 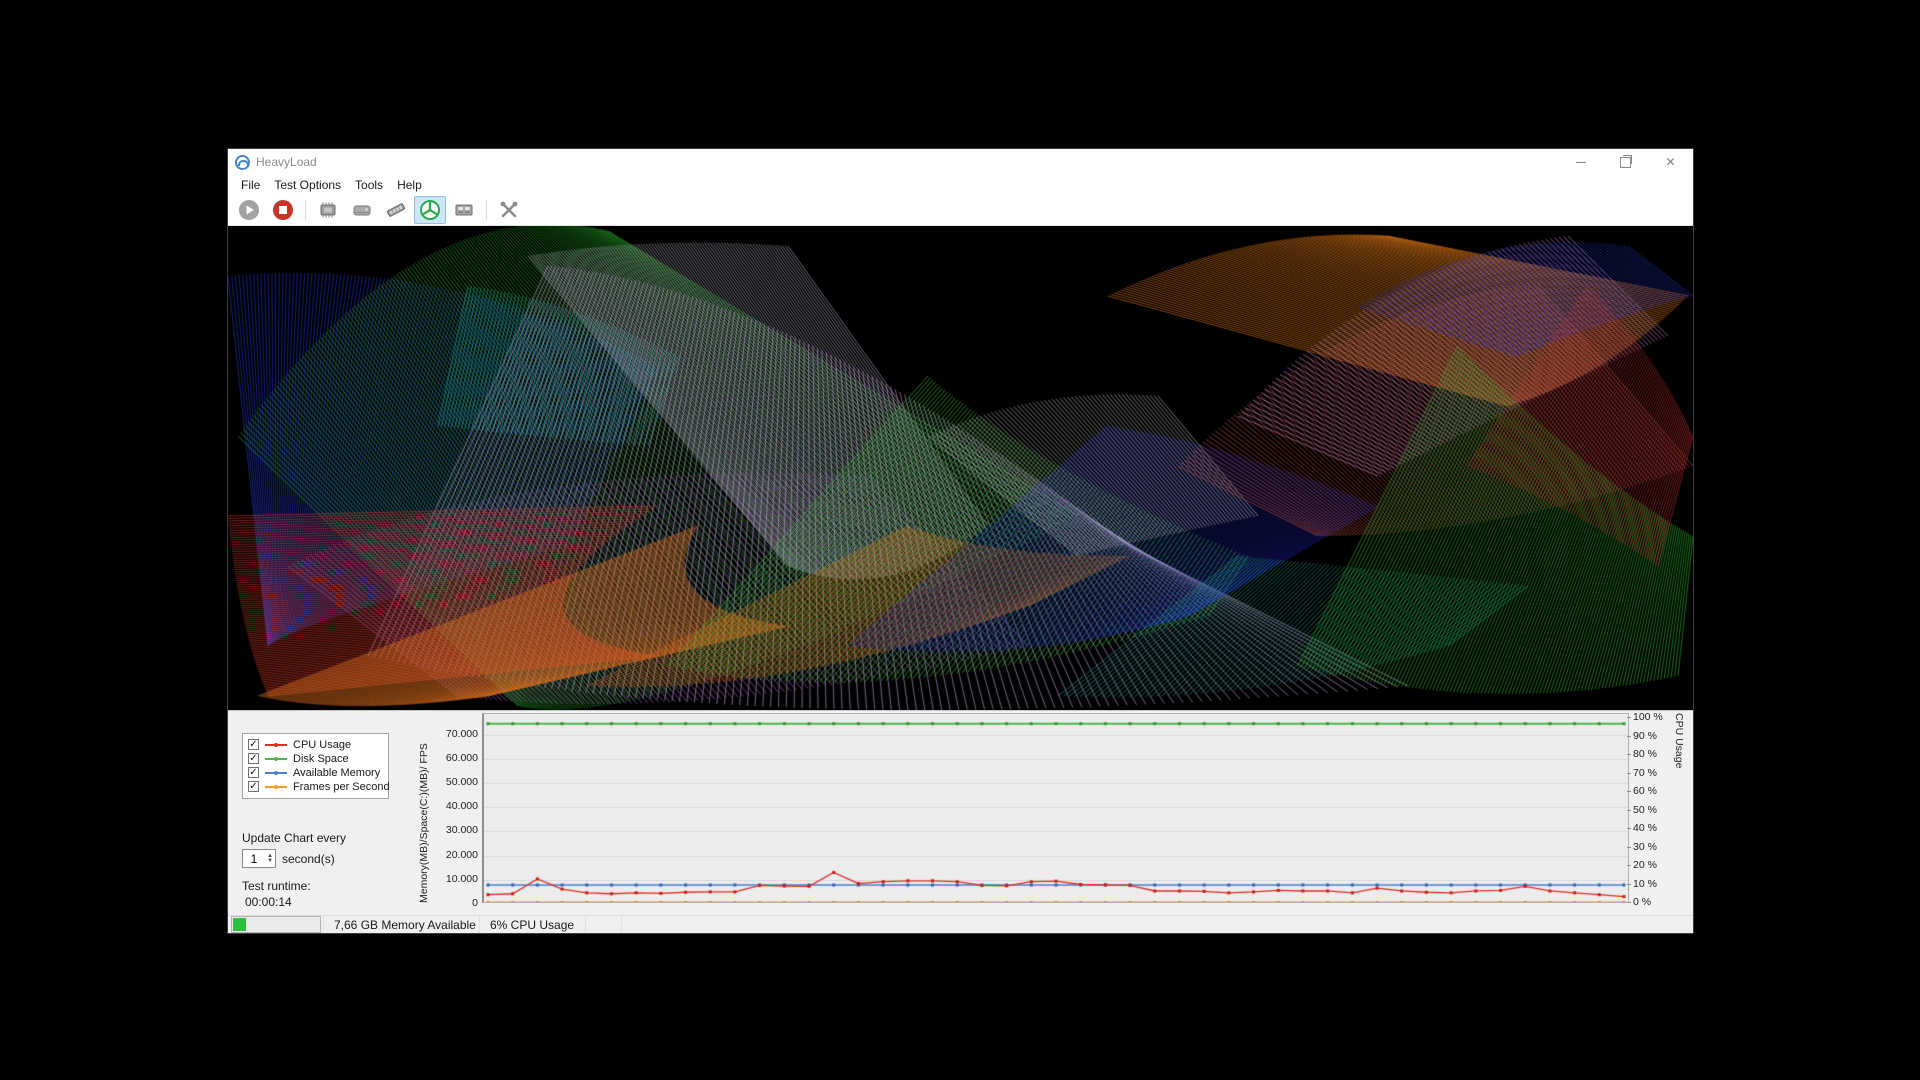 I want to click on toolbar, so click(x=960, y=210).